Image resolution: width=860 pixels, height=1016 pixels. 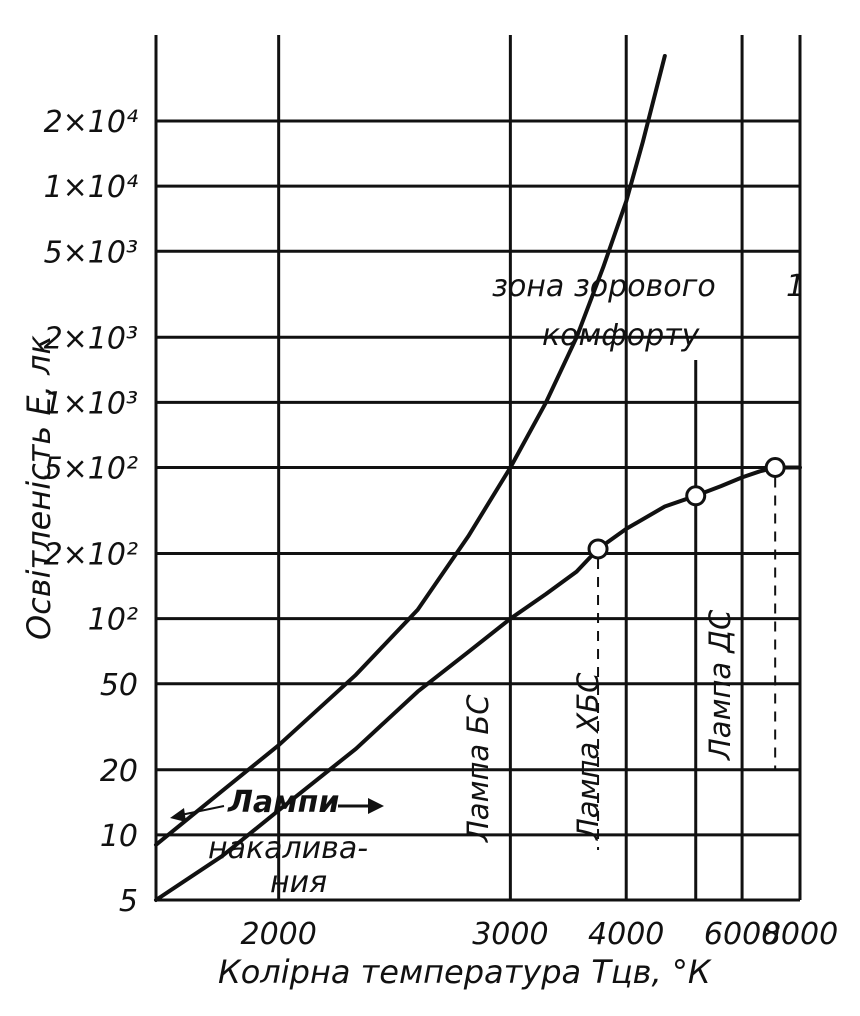 I want to click on y-tick-label-2: 5×10³, so click(x=91, y=252).